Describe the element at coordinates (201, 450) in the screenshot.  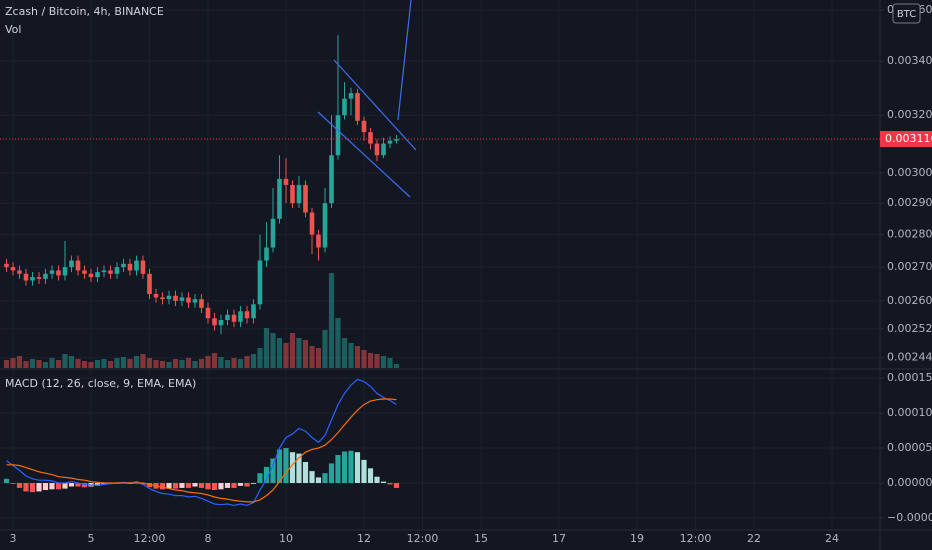
I see `signal-line` at that location.